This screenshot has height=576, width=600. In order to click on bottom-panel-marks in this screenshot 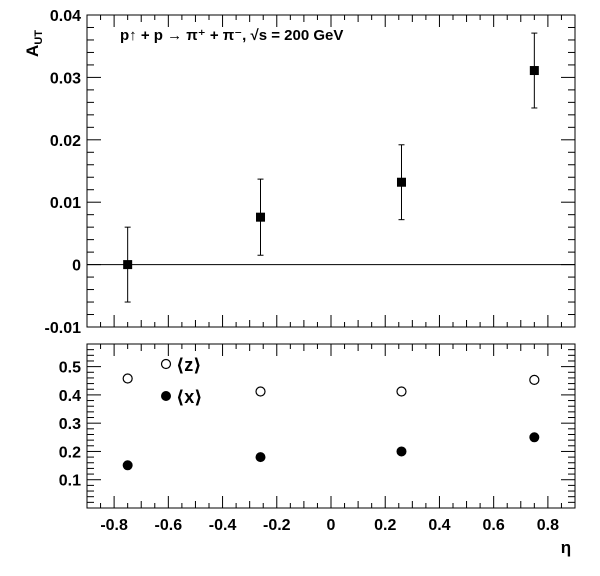, I will do `click(331, 422)`.